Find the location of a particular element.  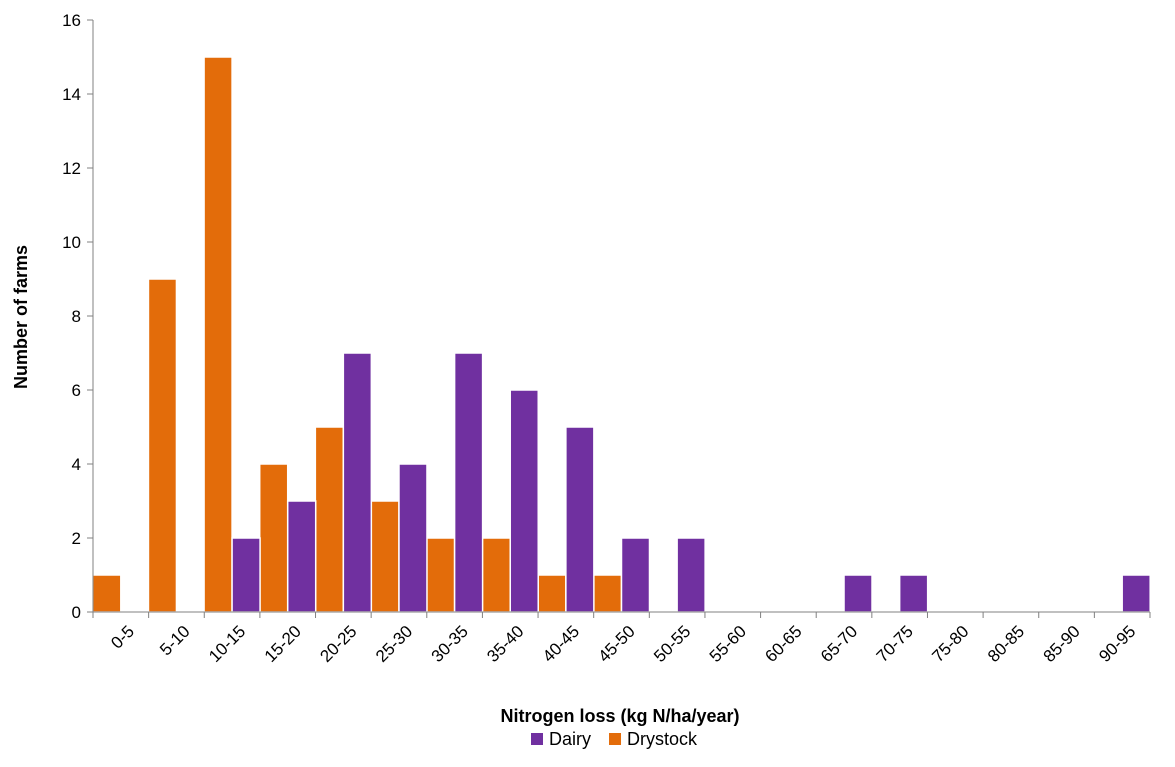

x-tick-label: 50-55 is located at coordinates (672, 644).